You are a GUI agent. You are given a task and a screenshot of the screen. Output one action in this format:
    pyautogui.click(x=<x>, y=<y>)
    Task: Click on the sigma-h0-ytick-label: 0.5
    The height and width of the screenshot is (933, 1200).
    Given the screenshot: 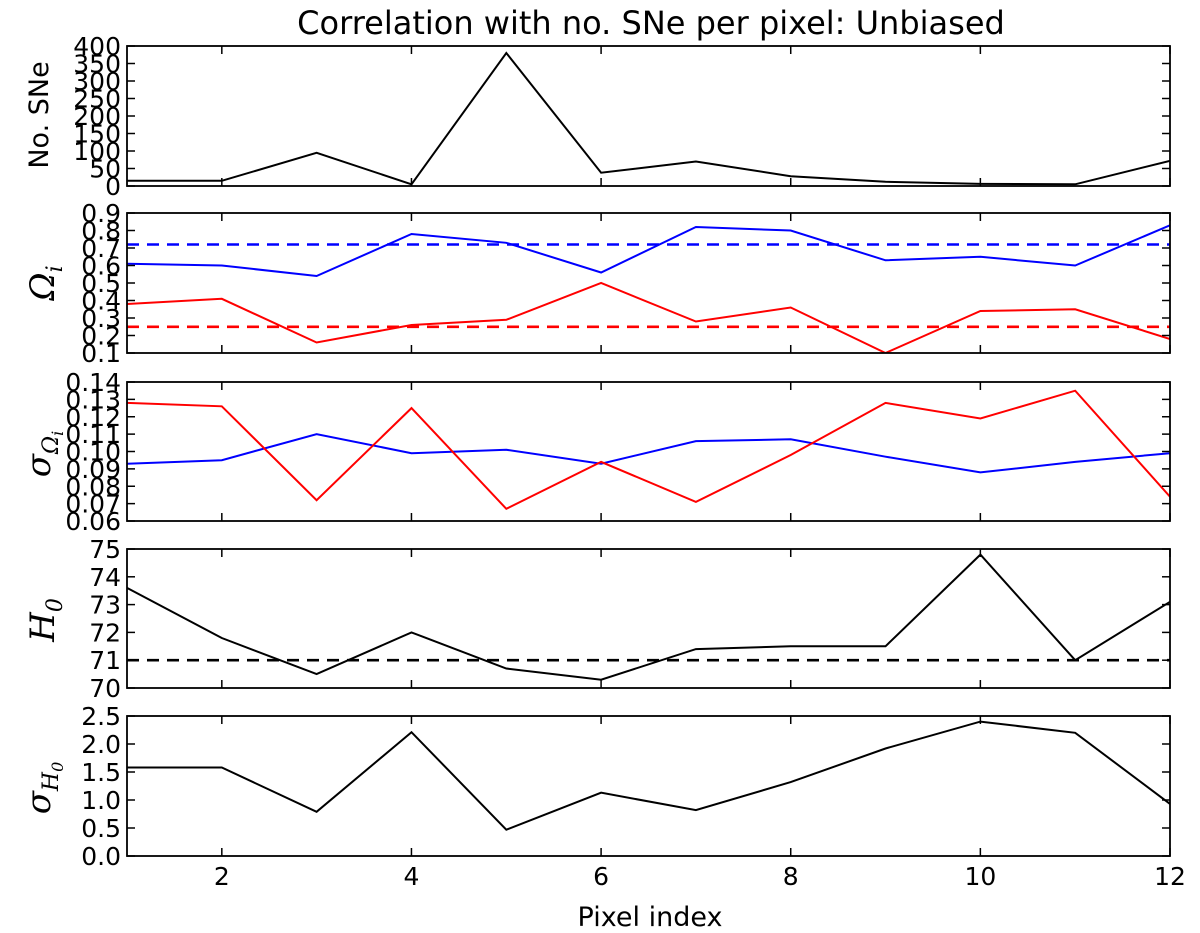 What is the action you would take?
    pyautogui.click(x=101, y=828)
    